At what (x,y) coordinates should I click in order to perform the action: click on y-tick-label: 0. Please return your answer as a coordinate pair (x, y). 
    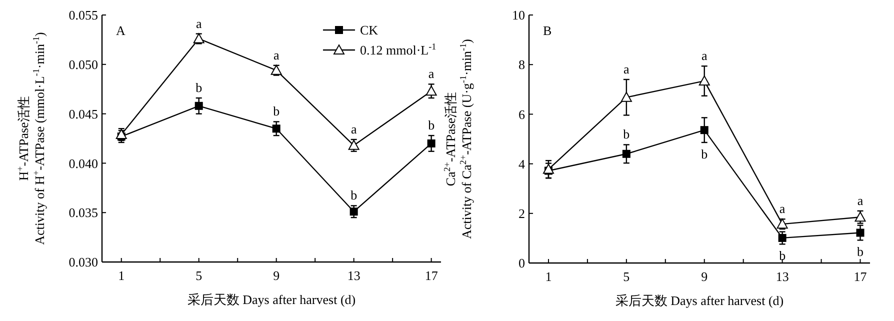
    Looking at the image, I should click on (521, 263).